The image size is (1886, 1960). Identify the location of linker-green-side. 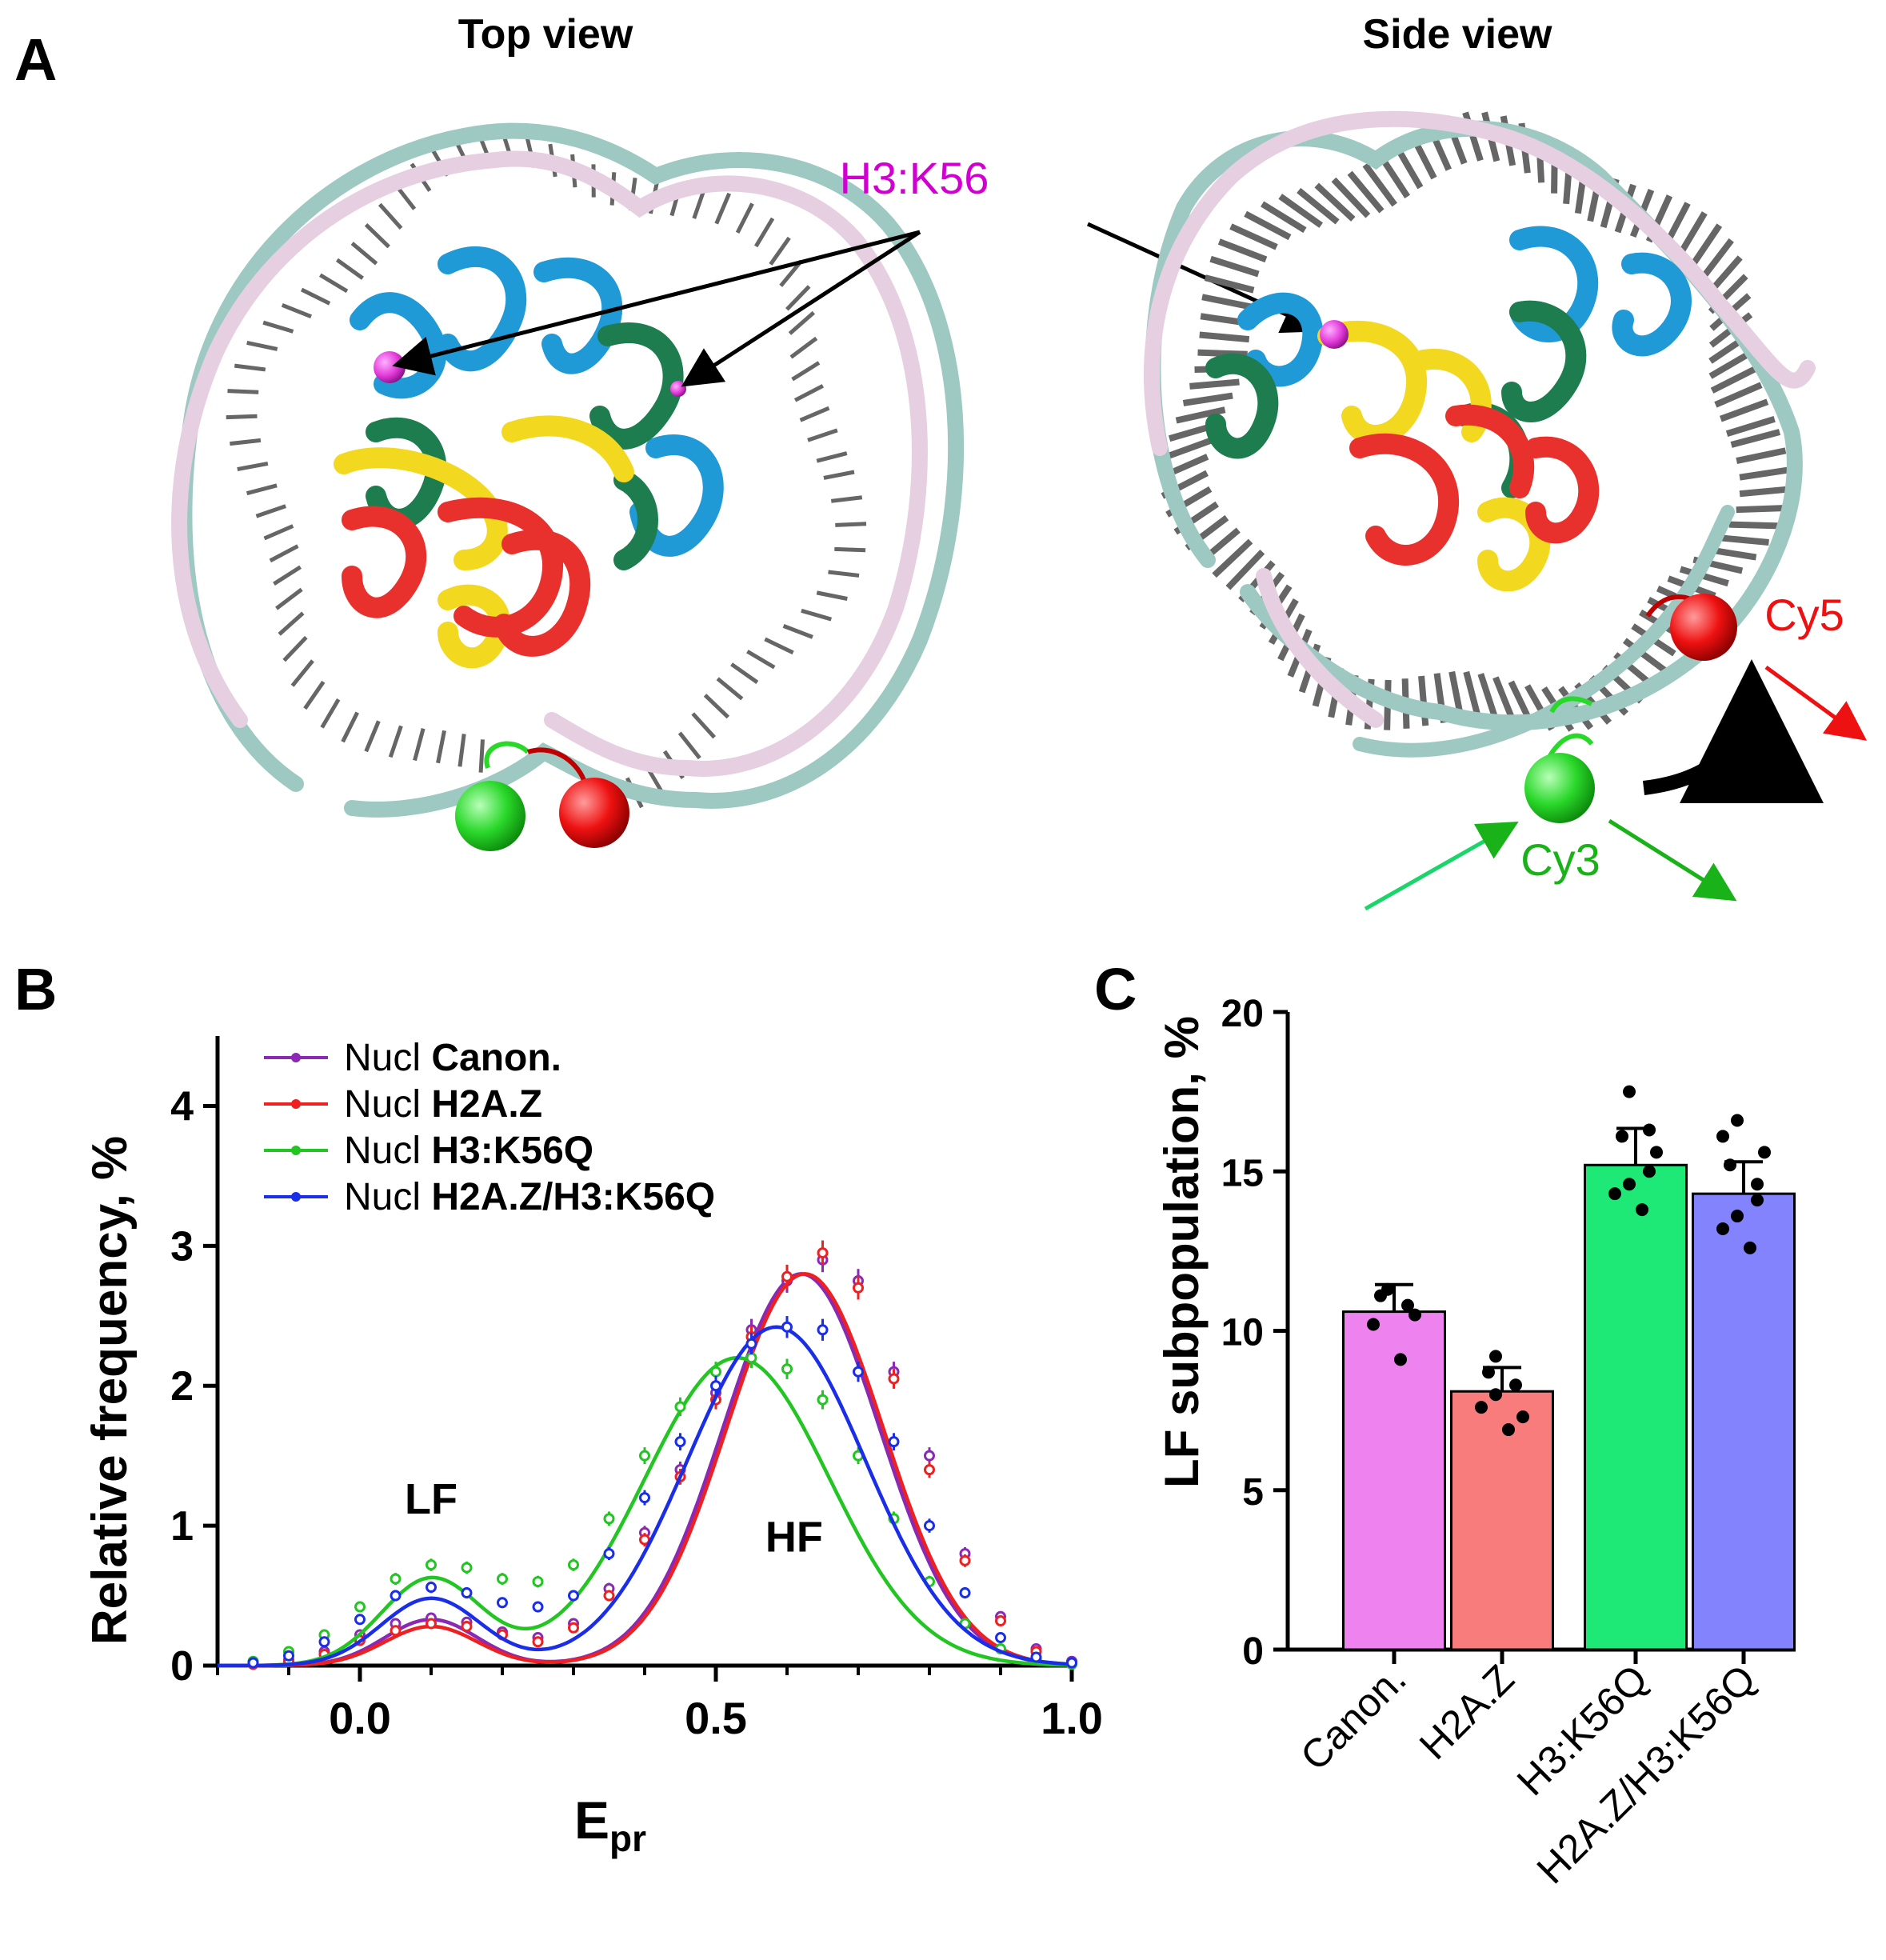
(1569, 729).